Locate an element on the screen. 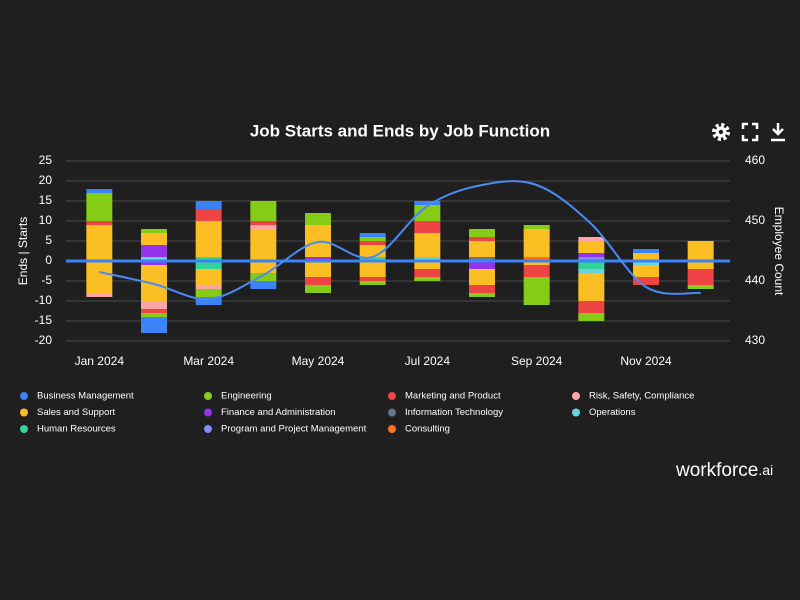 Image resolution: width=800 pixels, height=600 pixels. fullscreen-icon is located at coordinates (750, 132).